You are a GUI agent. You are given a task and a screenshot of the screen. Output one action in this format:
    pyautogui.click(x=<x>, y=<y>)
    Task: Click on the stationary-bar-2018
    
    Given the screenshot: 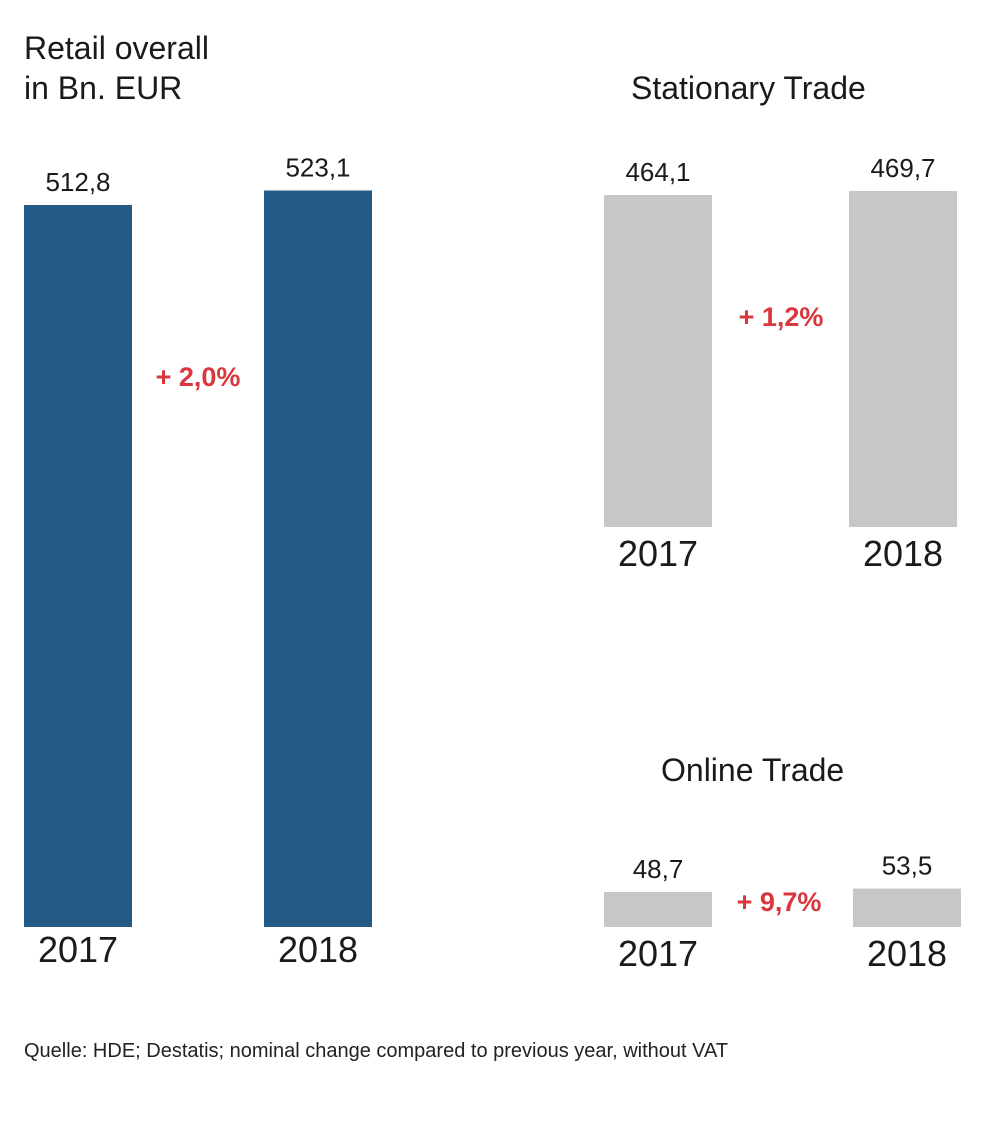 What is the action you would take?
    pyautogui.click(x=903, y=359)
    